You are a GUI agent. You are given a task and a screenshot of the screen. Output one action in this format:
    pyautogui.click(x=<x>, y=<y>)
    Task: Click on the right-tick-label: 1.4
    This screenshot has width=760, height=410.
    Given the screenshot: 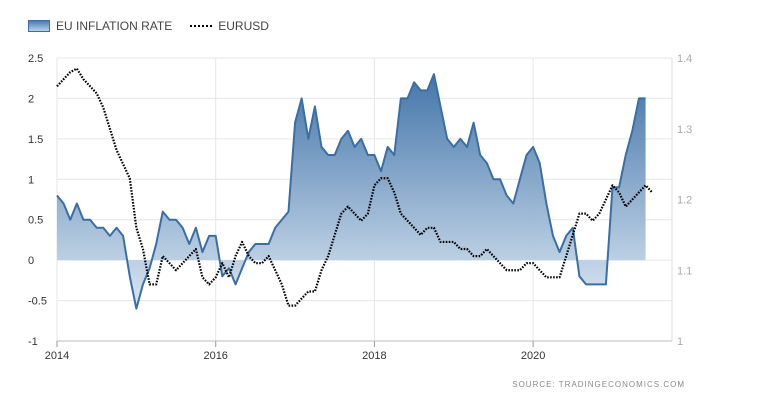 What is the action you would take?
    pyautogui.click(x=684, y=59)
    